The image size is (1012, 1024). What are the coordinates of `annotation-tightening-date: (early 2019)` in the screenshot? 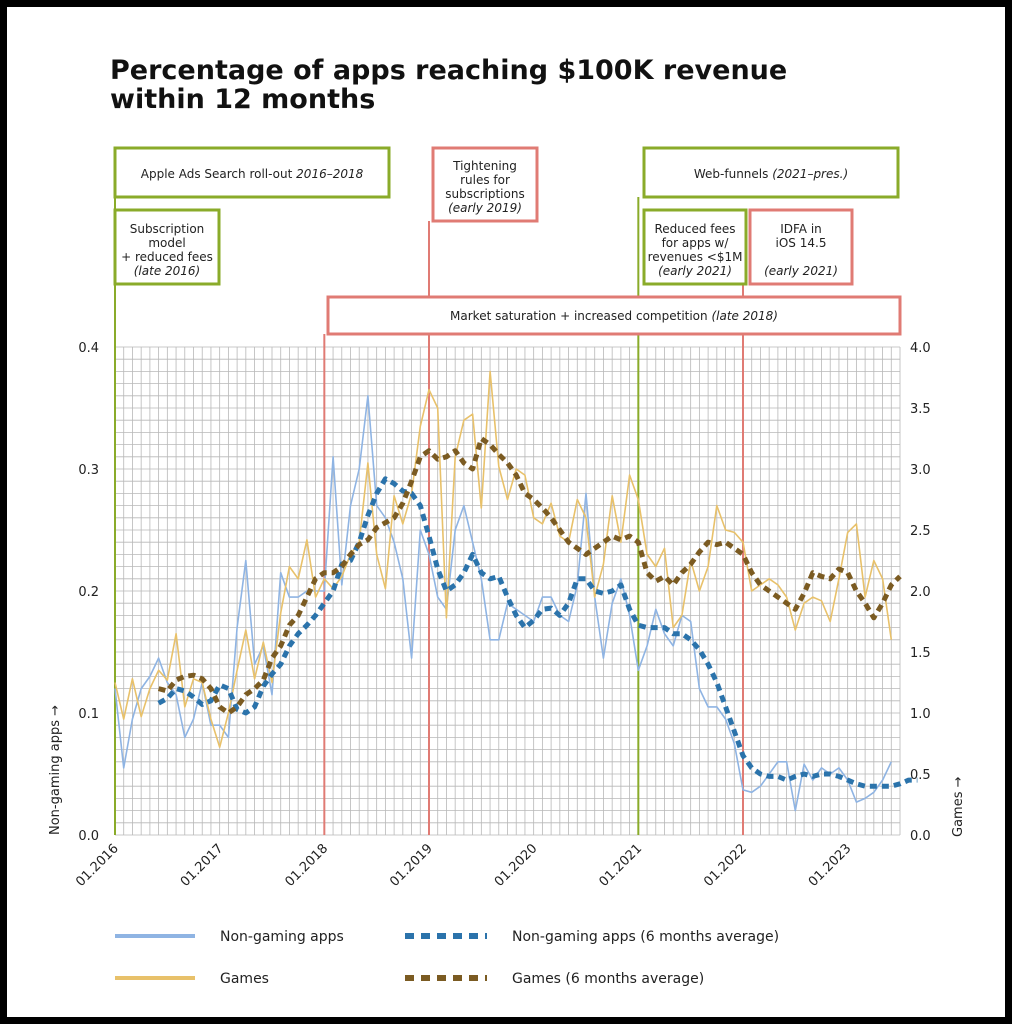 It's located at (485, 208).